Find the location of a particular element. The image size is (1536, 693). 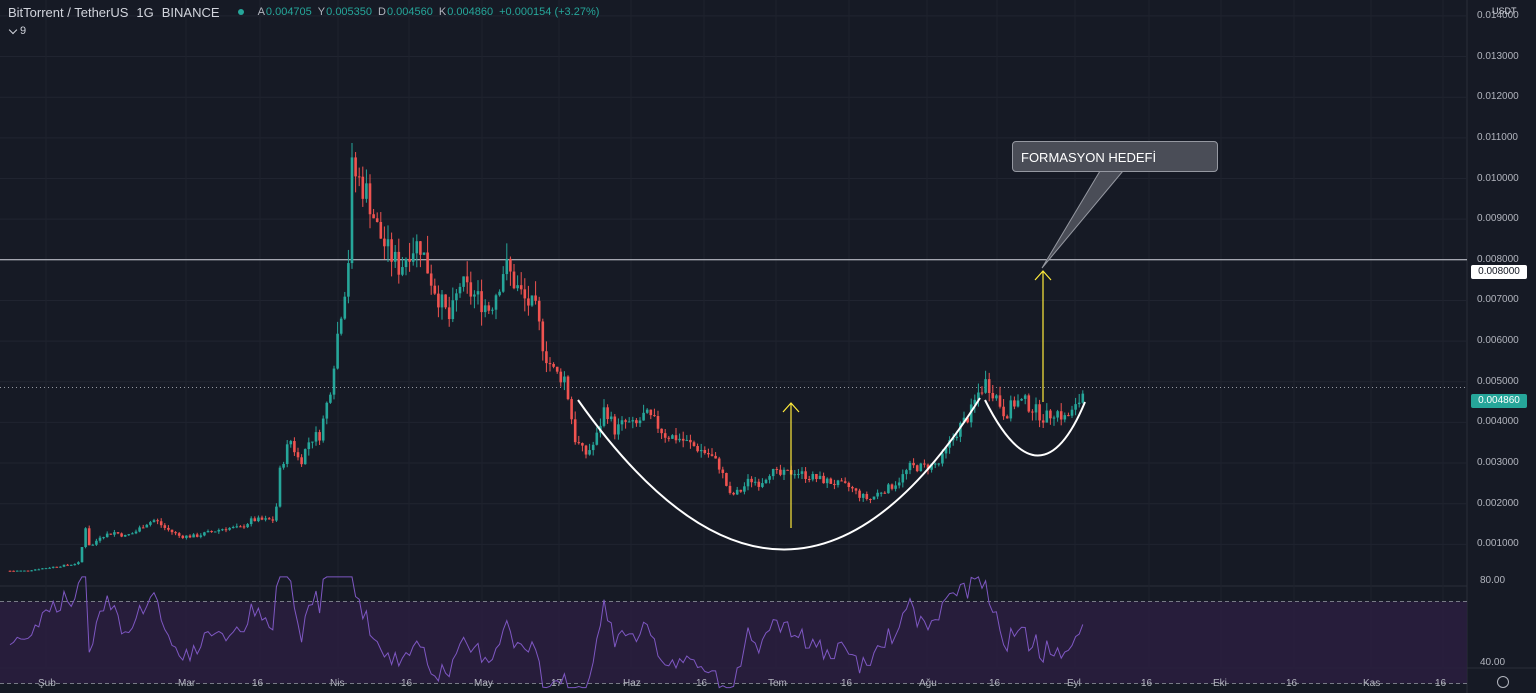

price-tick-label: 0.010000 is located at coordinates (1498, 178).